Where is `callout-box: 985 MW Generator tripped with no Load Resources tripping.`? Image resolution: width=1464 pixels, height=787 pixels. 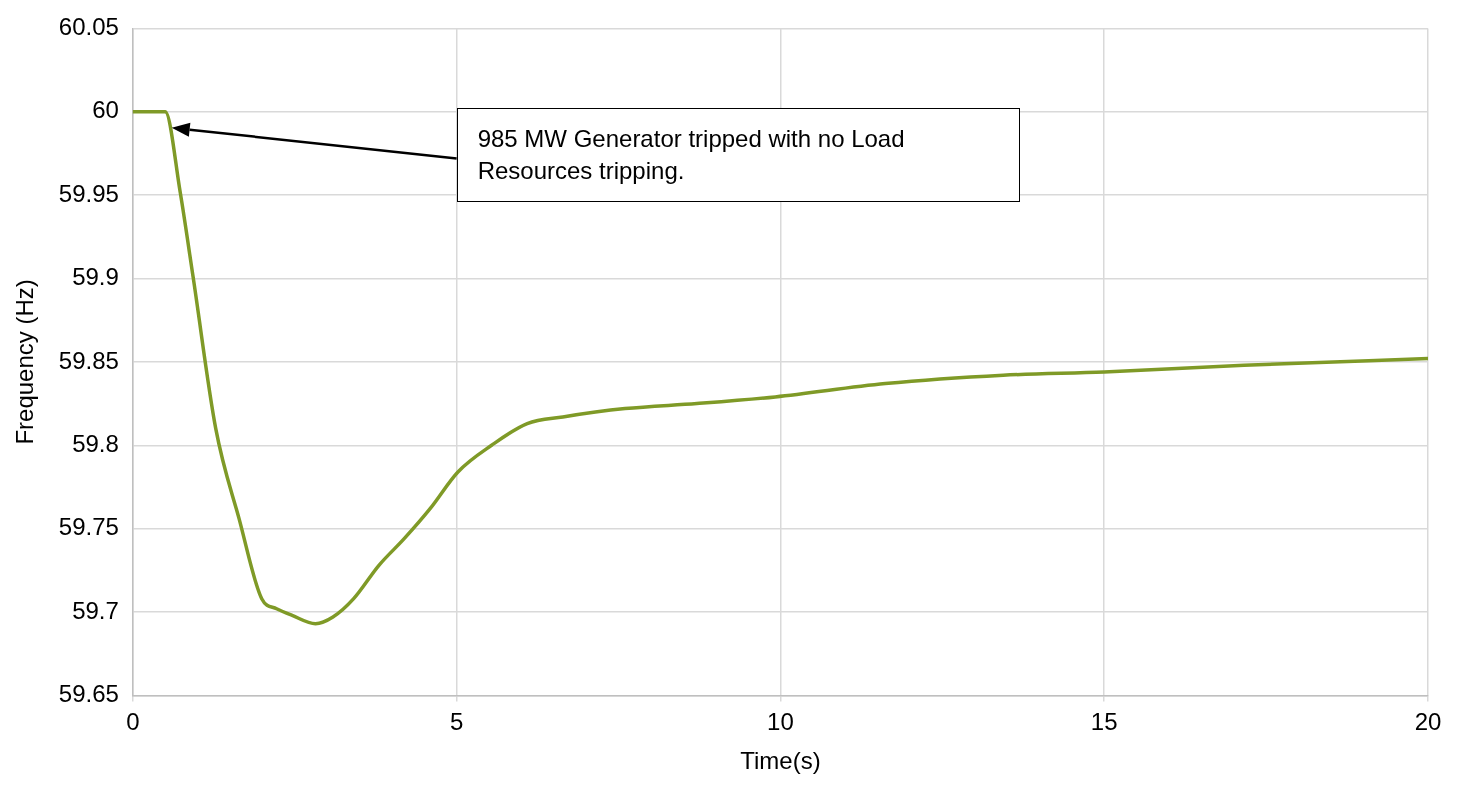 callout-box: 985 MW Generator tripped with no Load Resources tripping. is located at coordinates (738, 155).